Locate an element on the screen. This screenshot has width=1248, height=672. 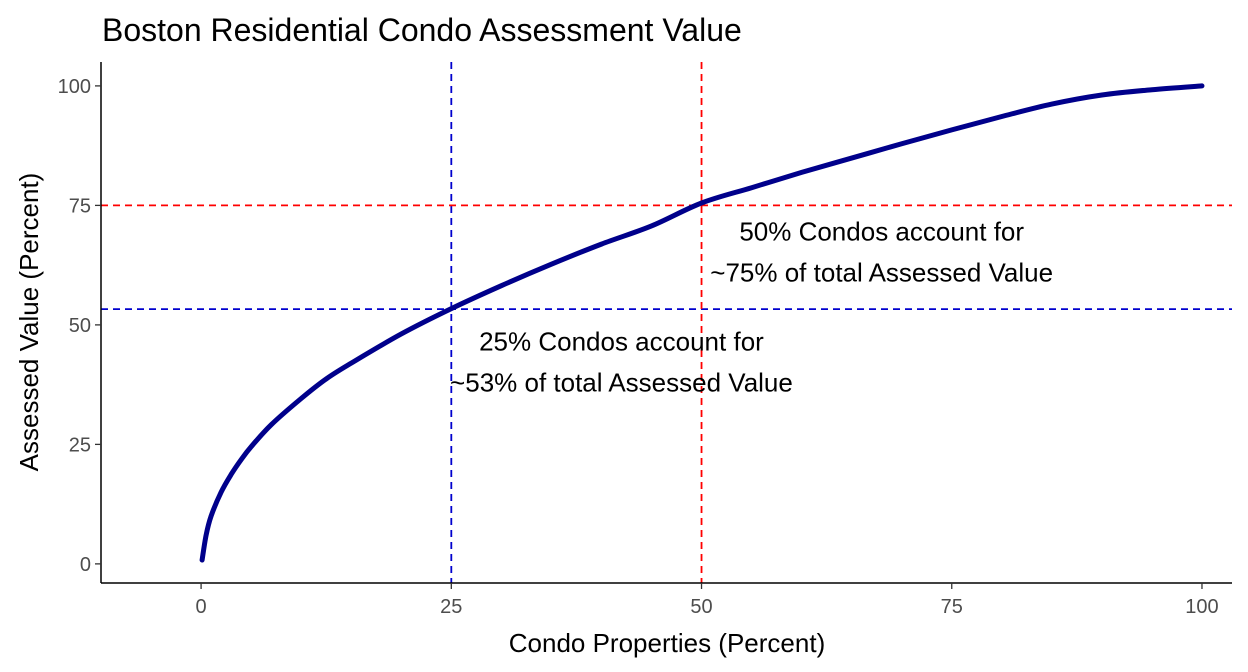
annotation-0-line-0: 50% Condos account for is located at coordinates (881, 232).